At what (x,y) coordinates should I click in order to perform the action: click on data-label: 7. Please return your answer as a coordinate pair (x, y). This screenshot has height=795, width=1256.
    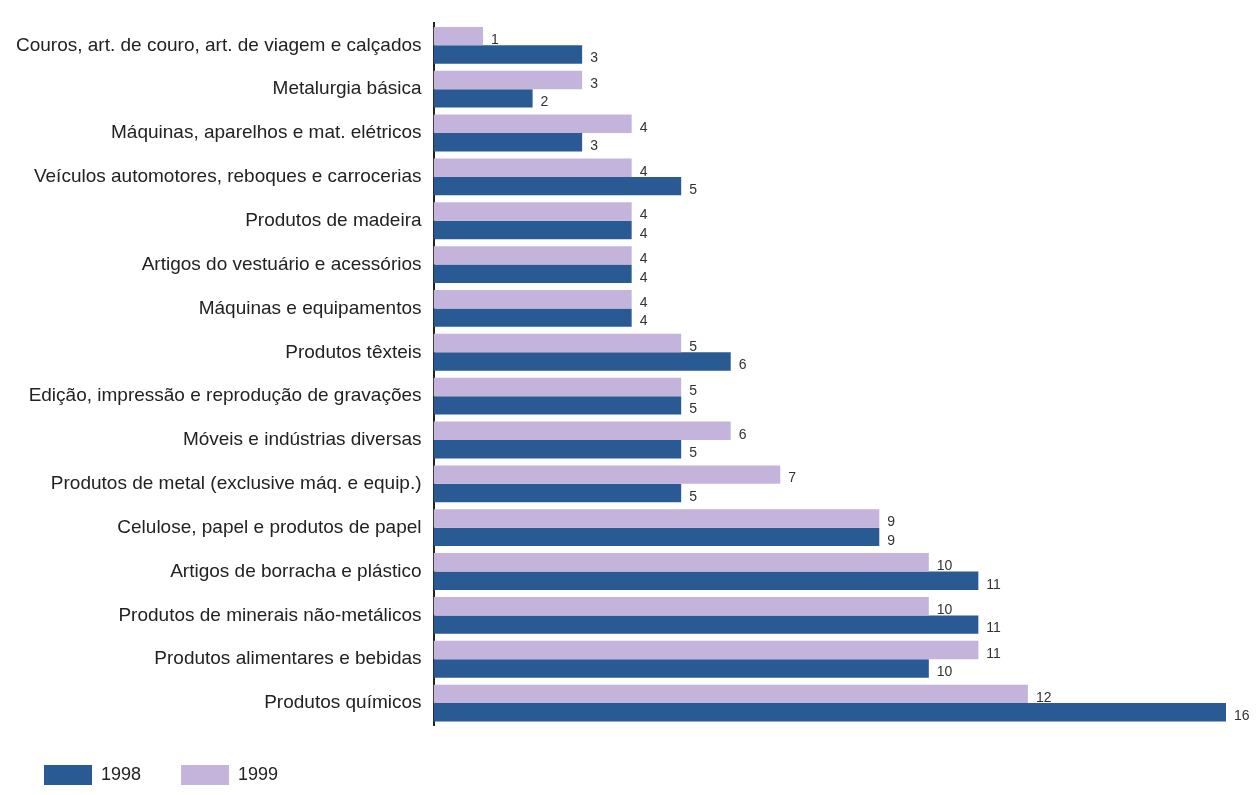
    Looking at the image, I should click on (792, 477).